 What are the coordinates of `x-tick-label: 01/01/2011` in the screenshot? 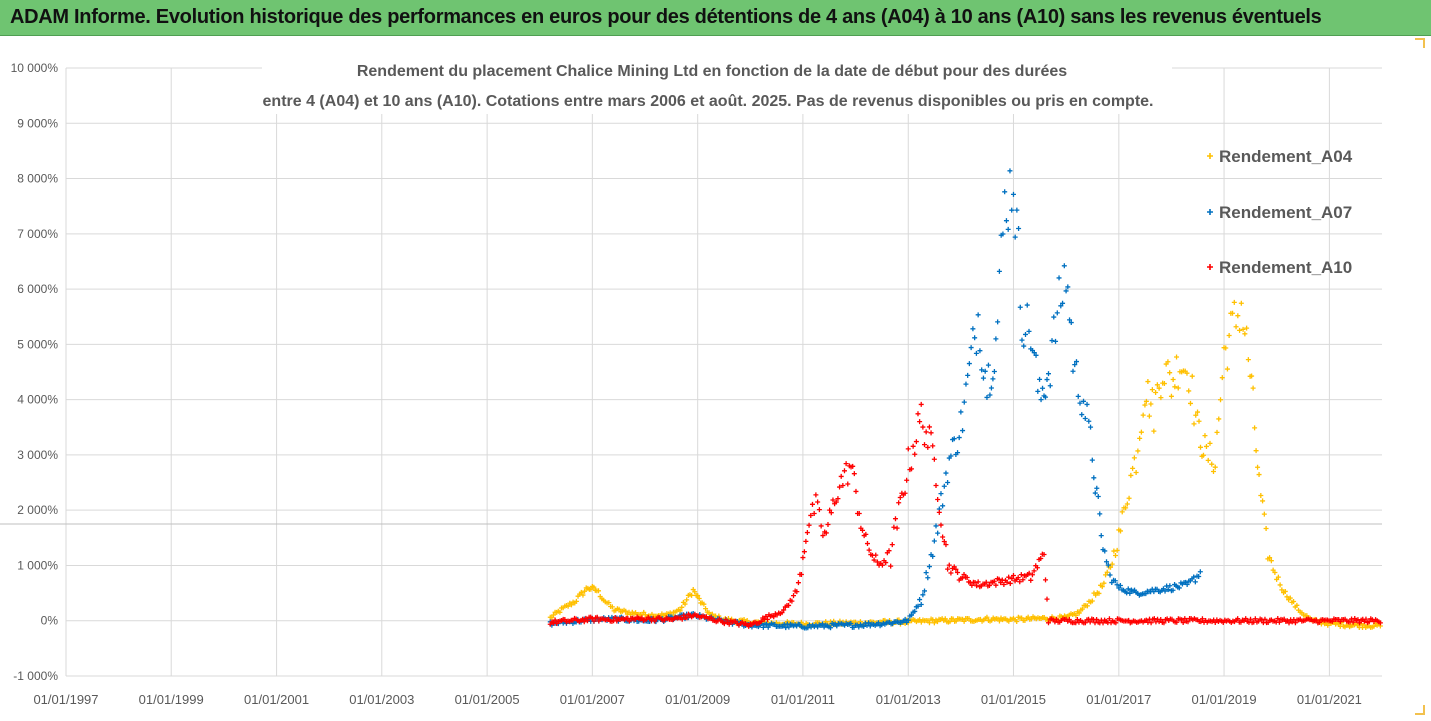 It's located at (803, 699).